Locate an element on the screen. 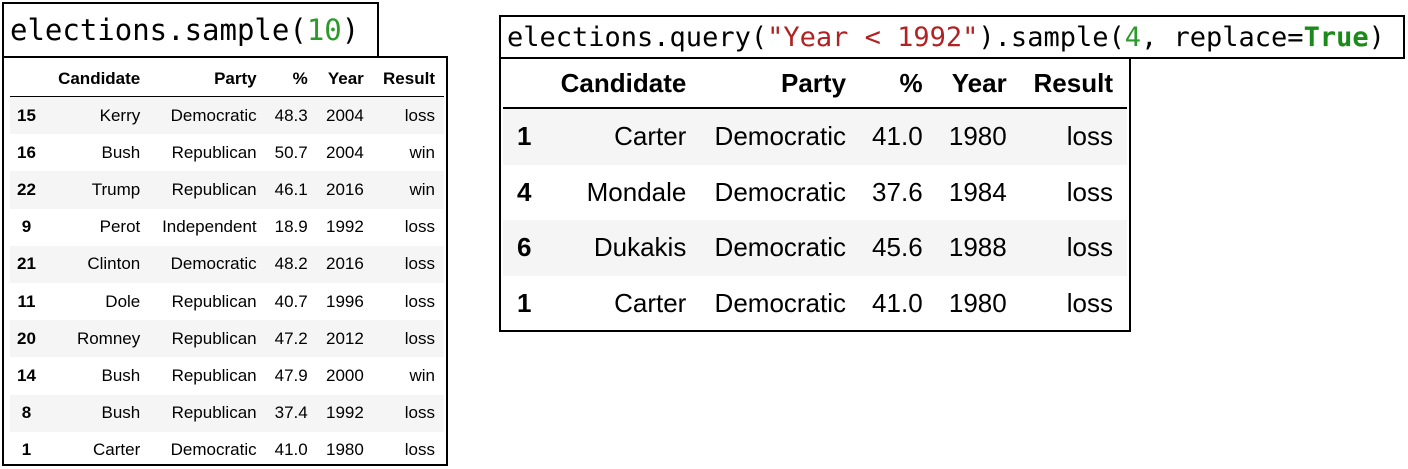  row-index: 9 is located at coordinates (26, 227).